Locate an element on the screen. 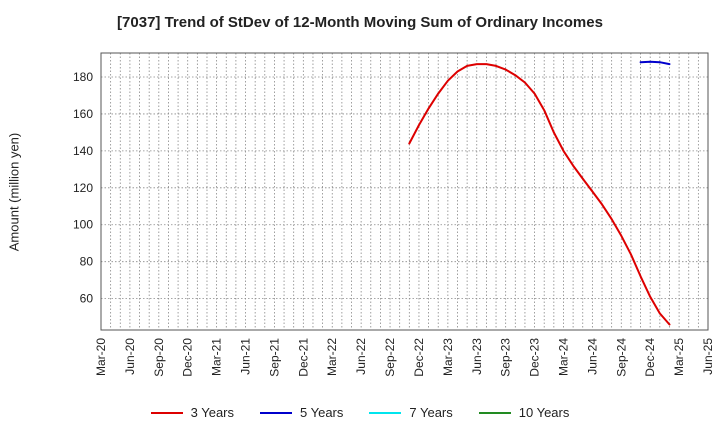 The image size is (720, 440). x-tick-label: Dec-20 is located at coordinates (188, 357).